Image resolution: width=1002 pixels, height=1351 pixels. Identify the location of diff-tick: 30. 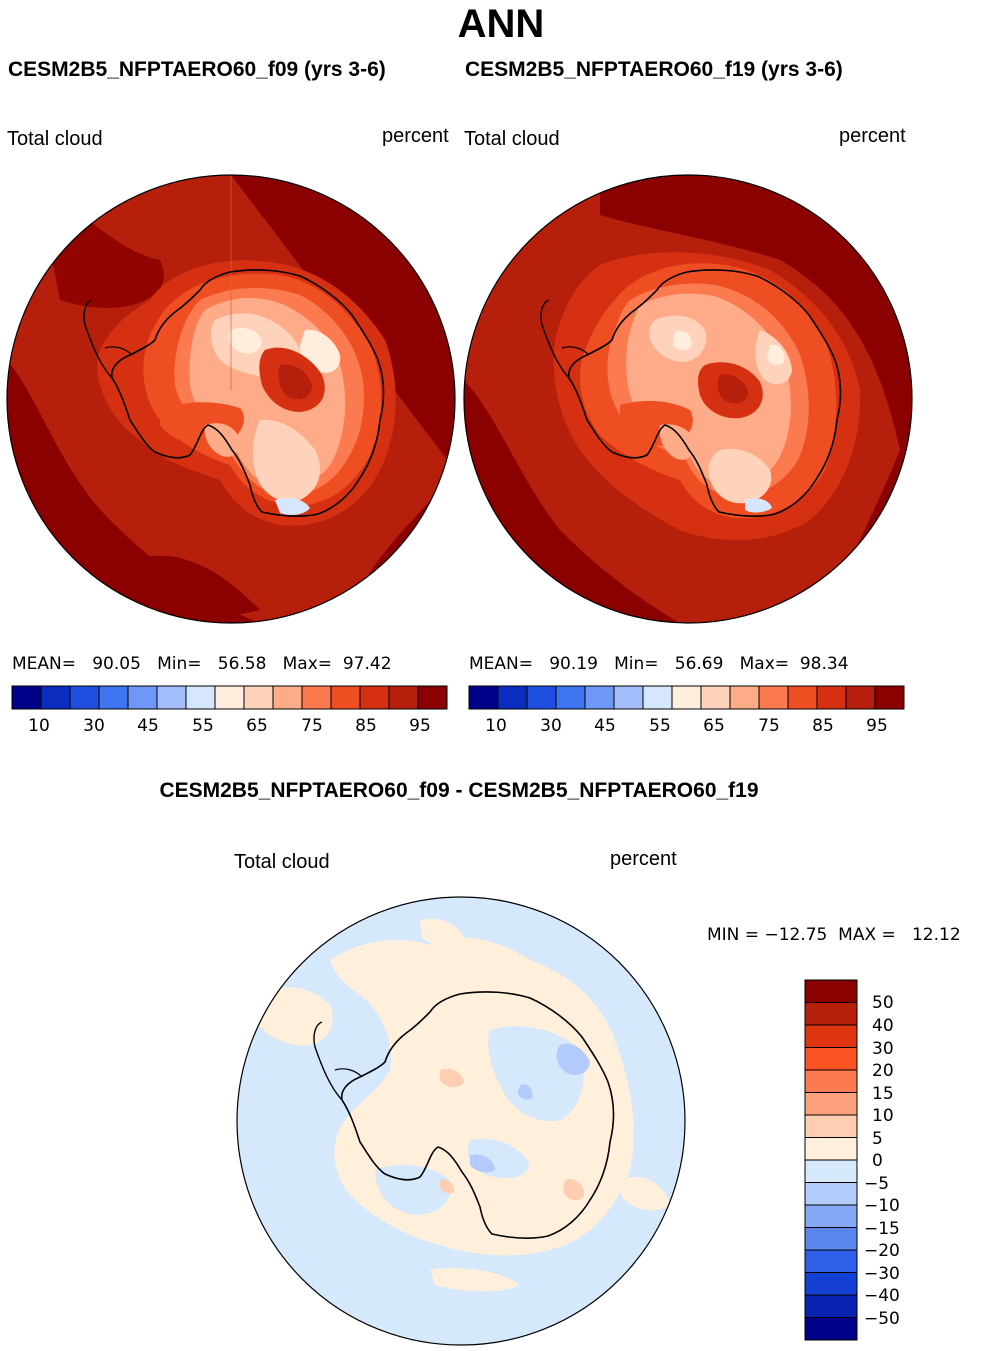
(883, 1049).